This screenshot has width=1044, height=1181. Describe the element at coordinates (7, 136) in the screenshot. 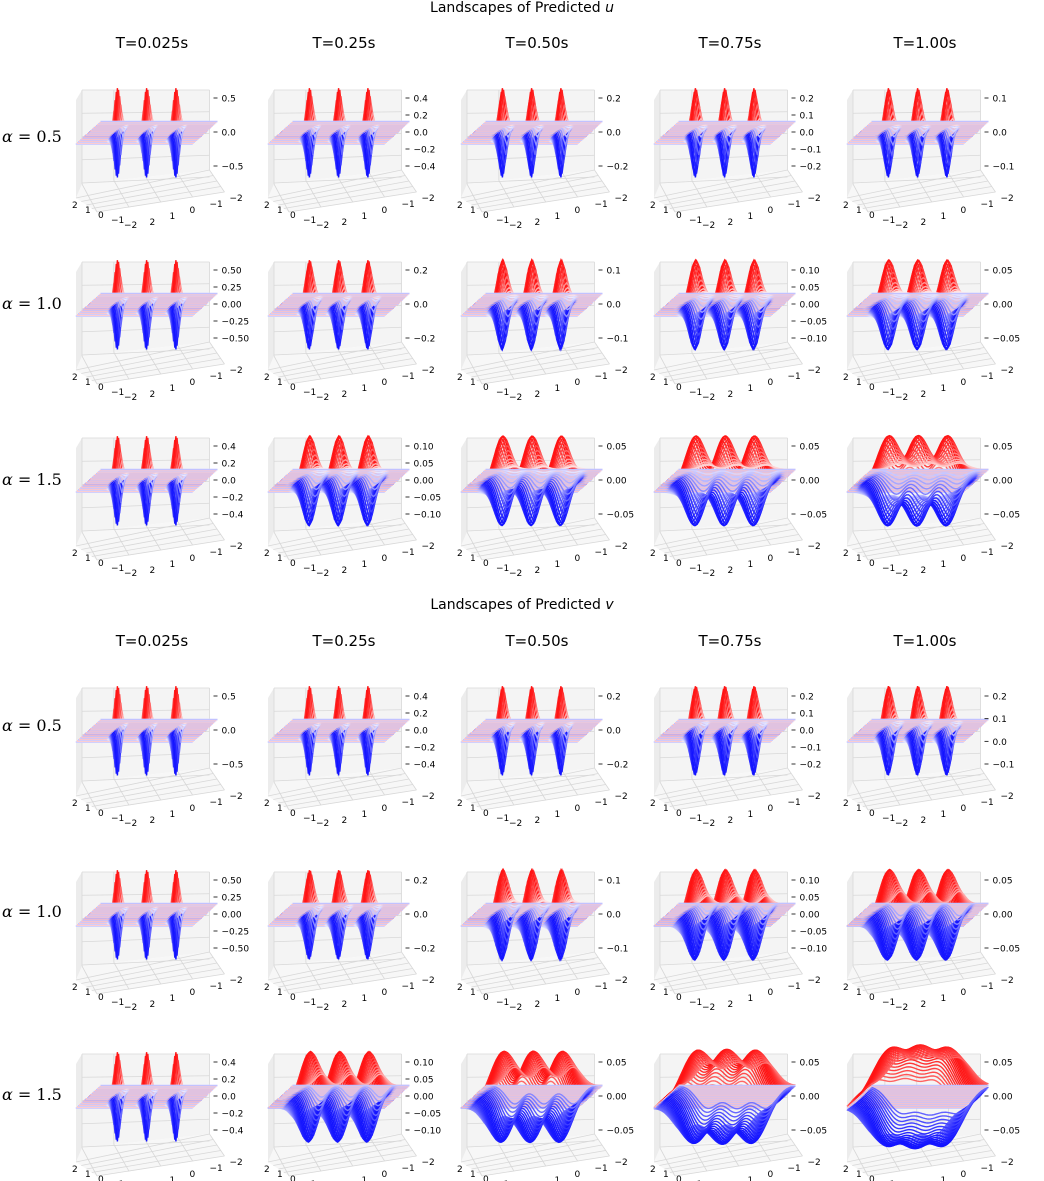

I see `alpha-symbol: α` at that location.